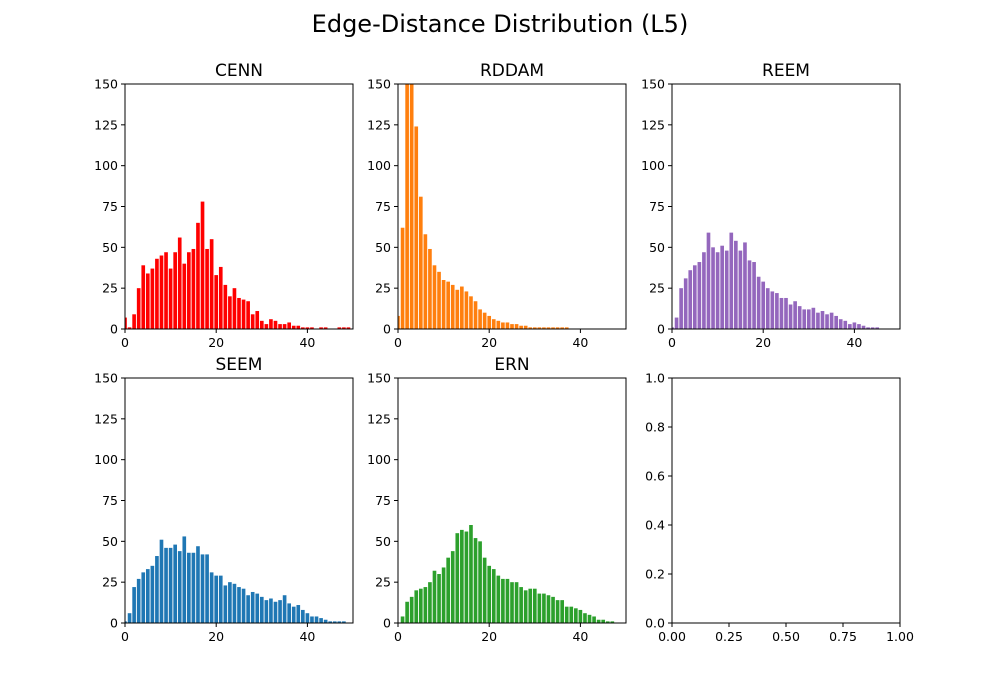 The width and height of the screenshot is (1000, 700). I want to click on subplot-title: SEEM, so click(239, 365).